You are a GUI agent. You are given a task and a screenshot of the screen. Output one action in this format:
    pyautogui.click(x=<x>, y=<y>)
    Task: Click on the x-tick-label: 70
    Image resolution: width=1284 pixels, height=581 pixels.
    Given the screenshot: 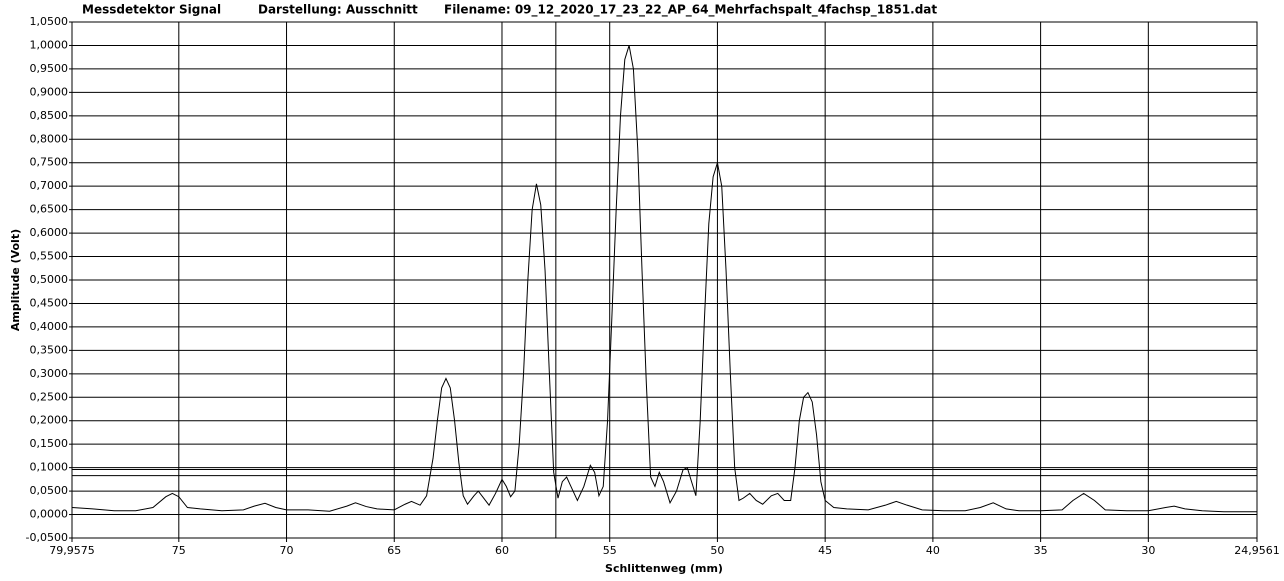 What is the action you would take?
    pyautogui.click(x=287, y=550)
    